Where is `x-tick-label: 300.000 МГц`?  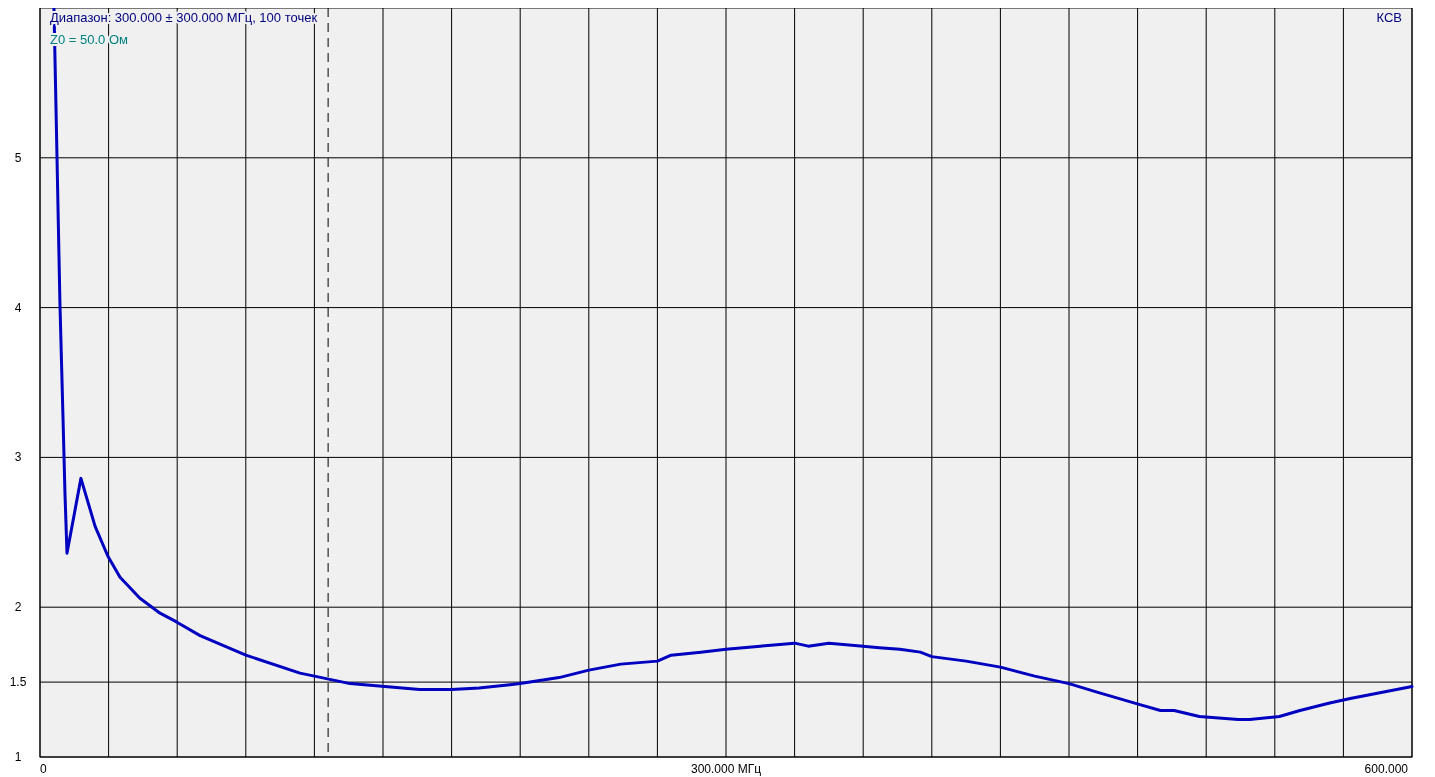 x-tick-label: 300.000 МГц is located at coordinates (726, 769).